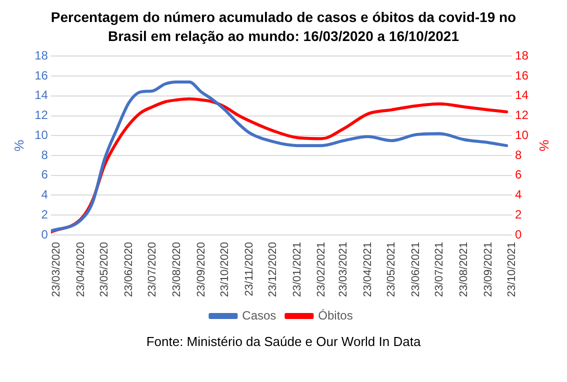  Describe the element at coordinates (518, 175) in the screenshot. I see `y2-tick-label: 6` at that location.